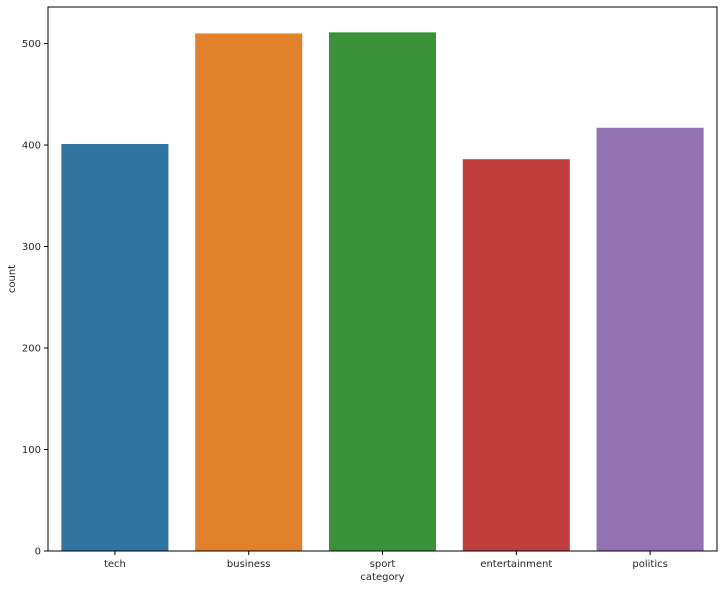  Describe the element at coordinates (35, 298) in the screenshot. I see `y-axis-ticks: 0 100 200 300 400 500` at that location.